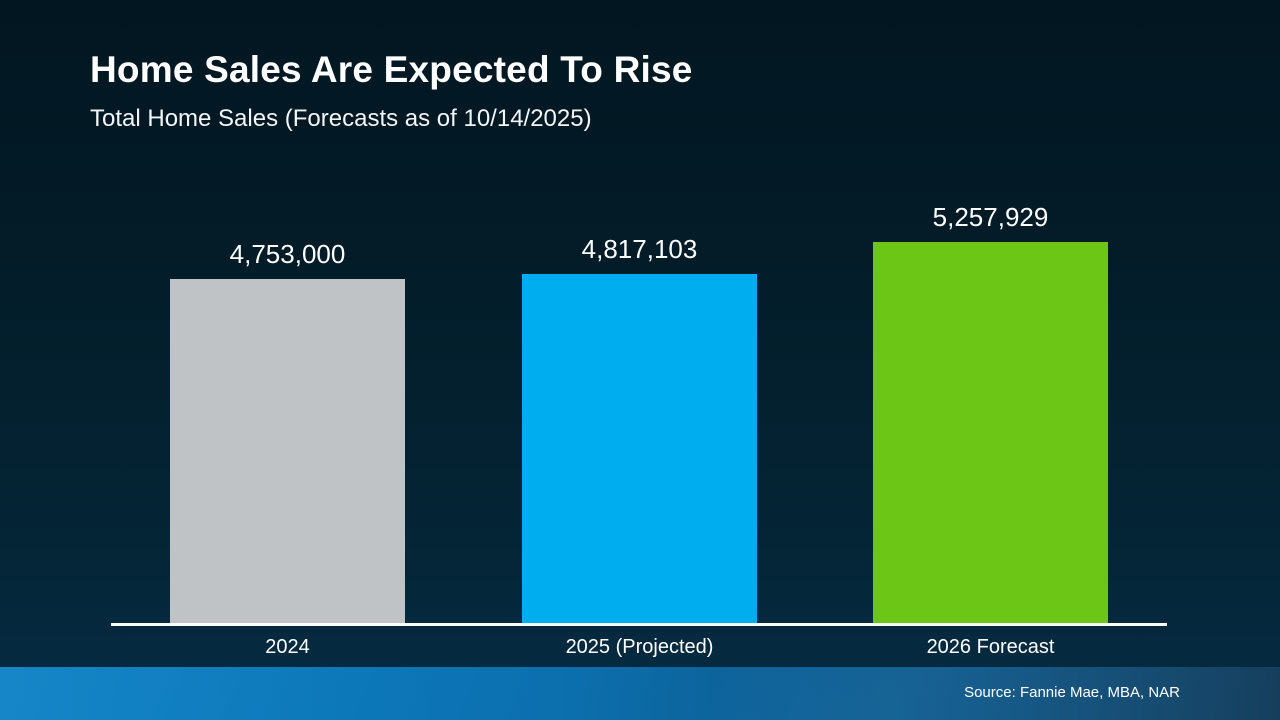 The width and height of the screenshot is (1280, 720). What do you see at coordinates (287, 647) in the screenshot?
I see `x-axis-label-2024: 2024` at bounding box center [287, 647].